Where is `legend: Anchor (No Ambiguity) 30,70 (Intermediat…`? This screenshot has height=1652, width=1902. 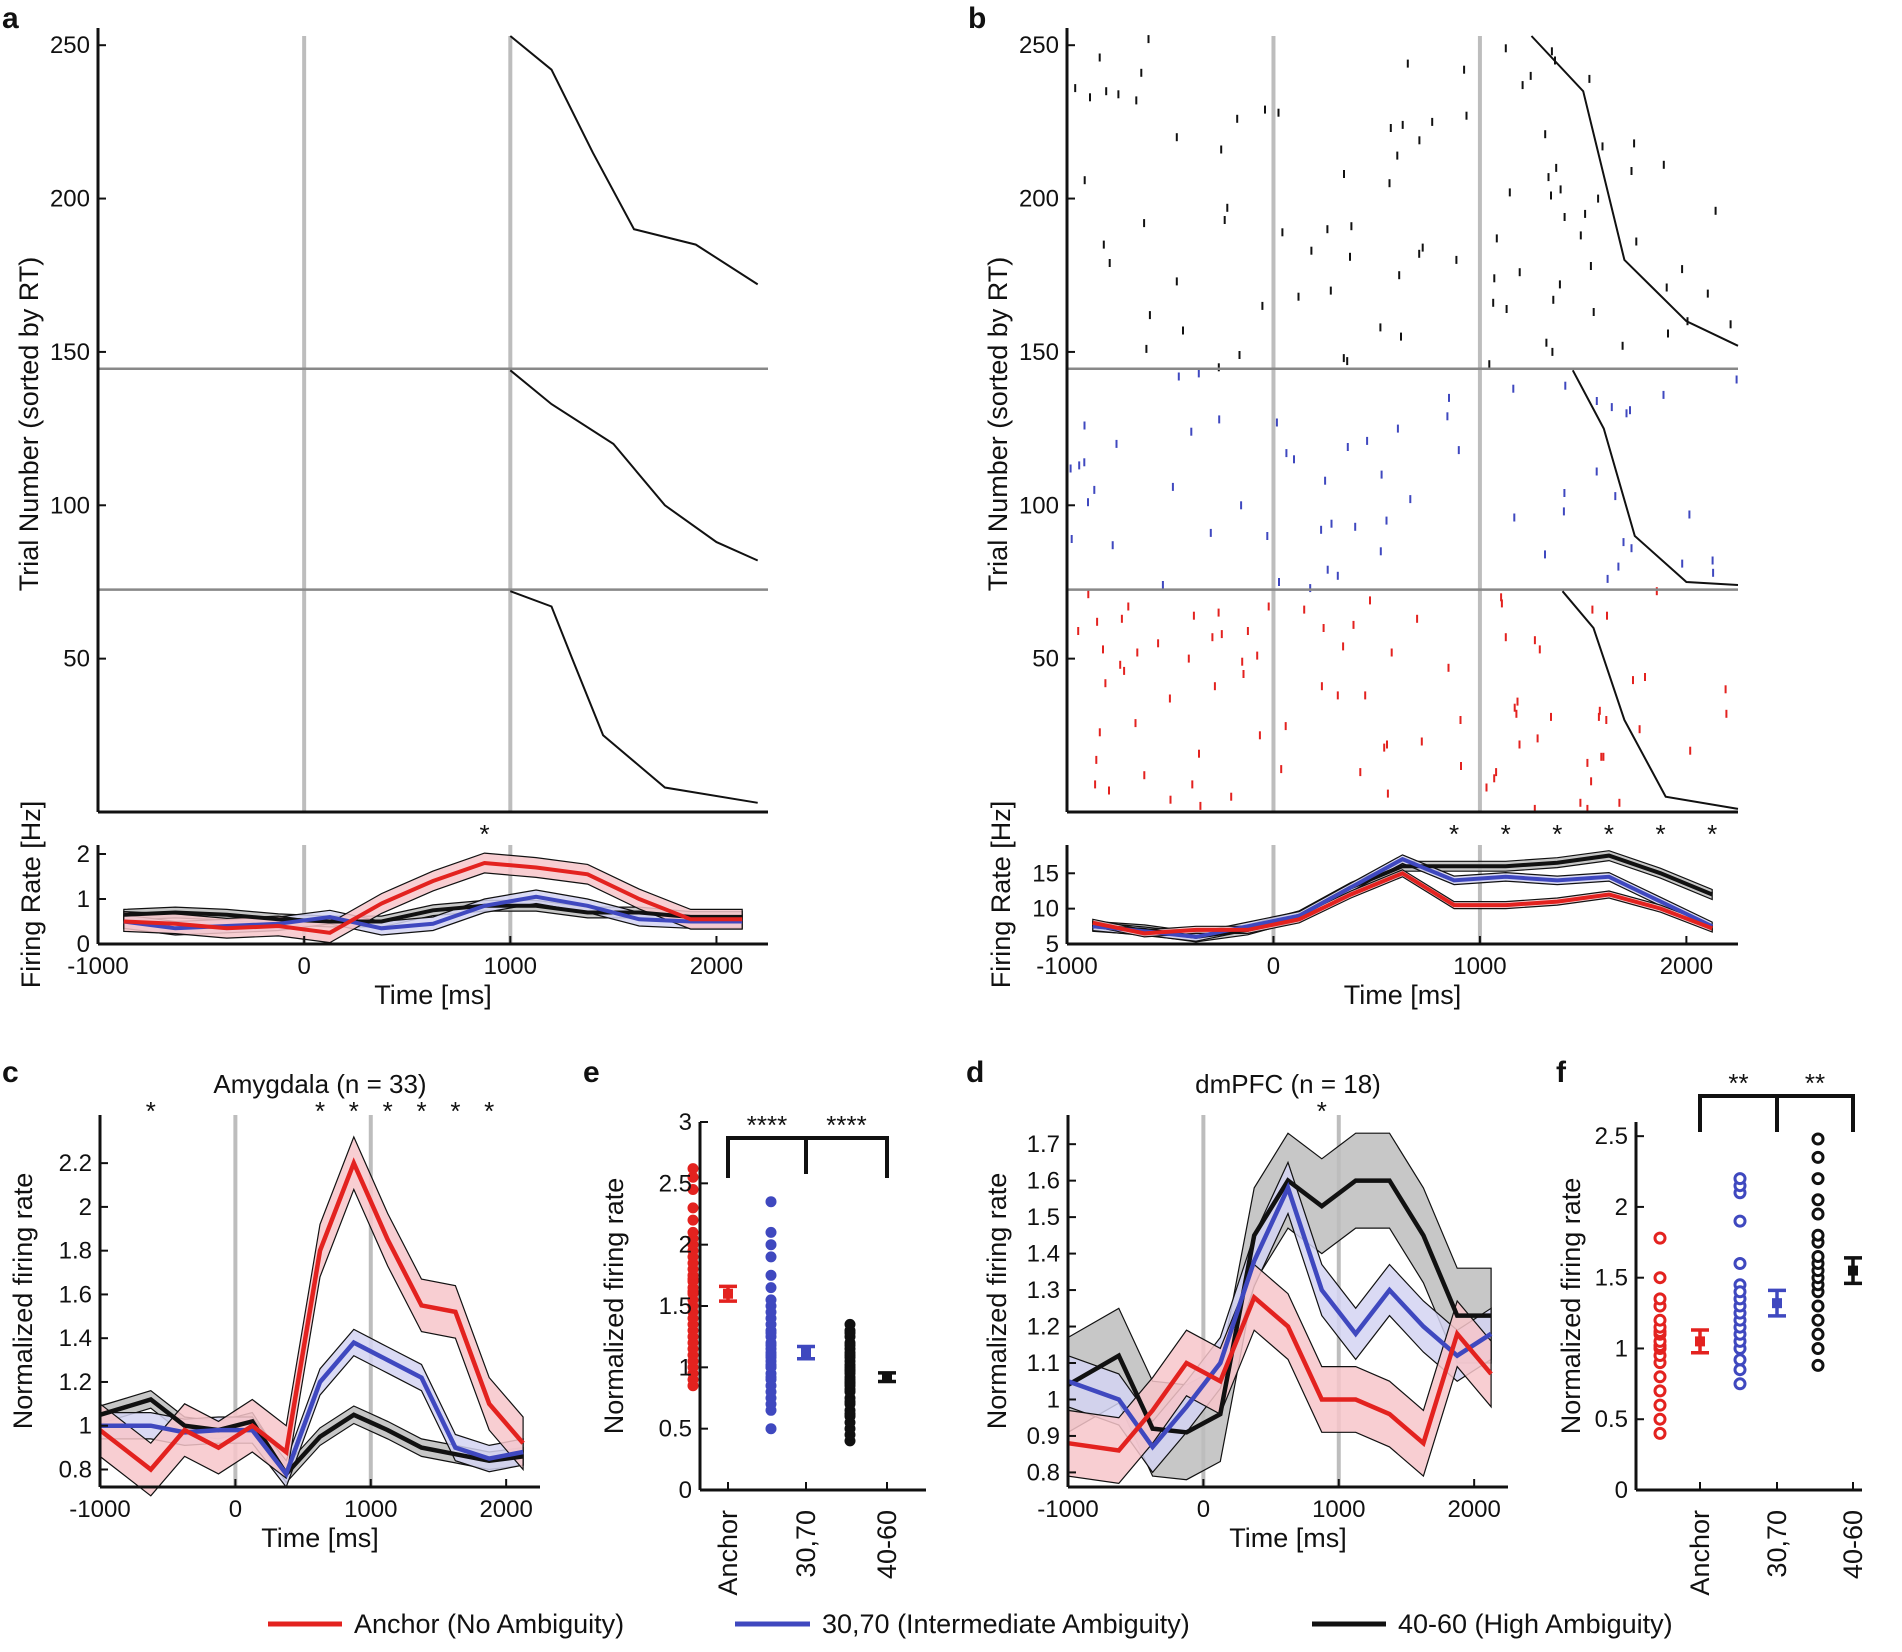 legend: Anchor (No Ambiguity) 30,70 (Intermediat… is located at coordinates (970, 1624).